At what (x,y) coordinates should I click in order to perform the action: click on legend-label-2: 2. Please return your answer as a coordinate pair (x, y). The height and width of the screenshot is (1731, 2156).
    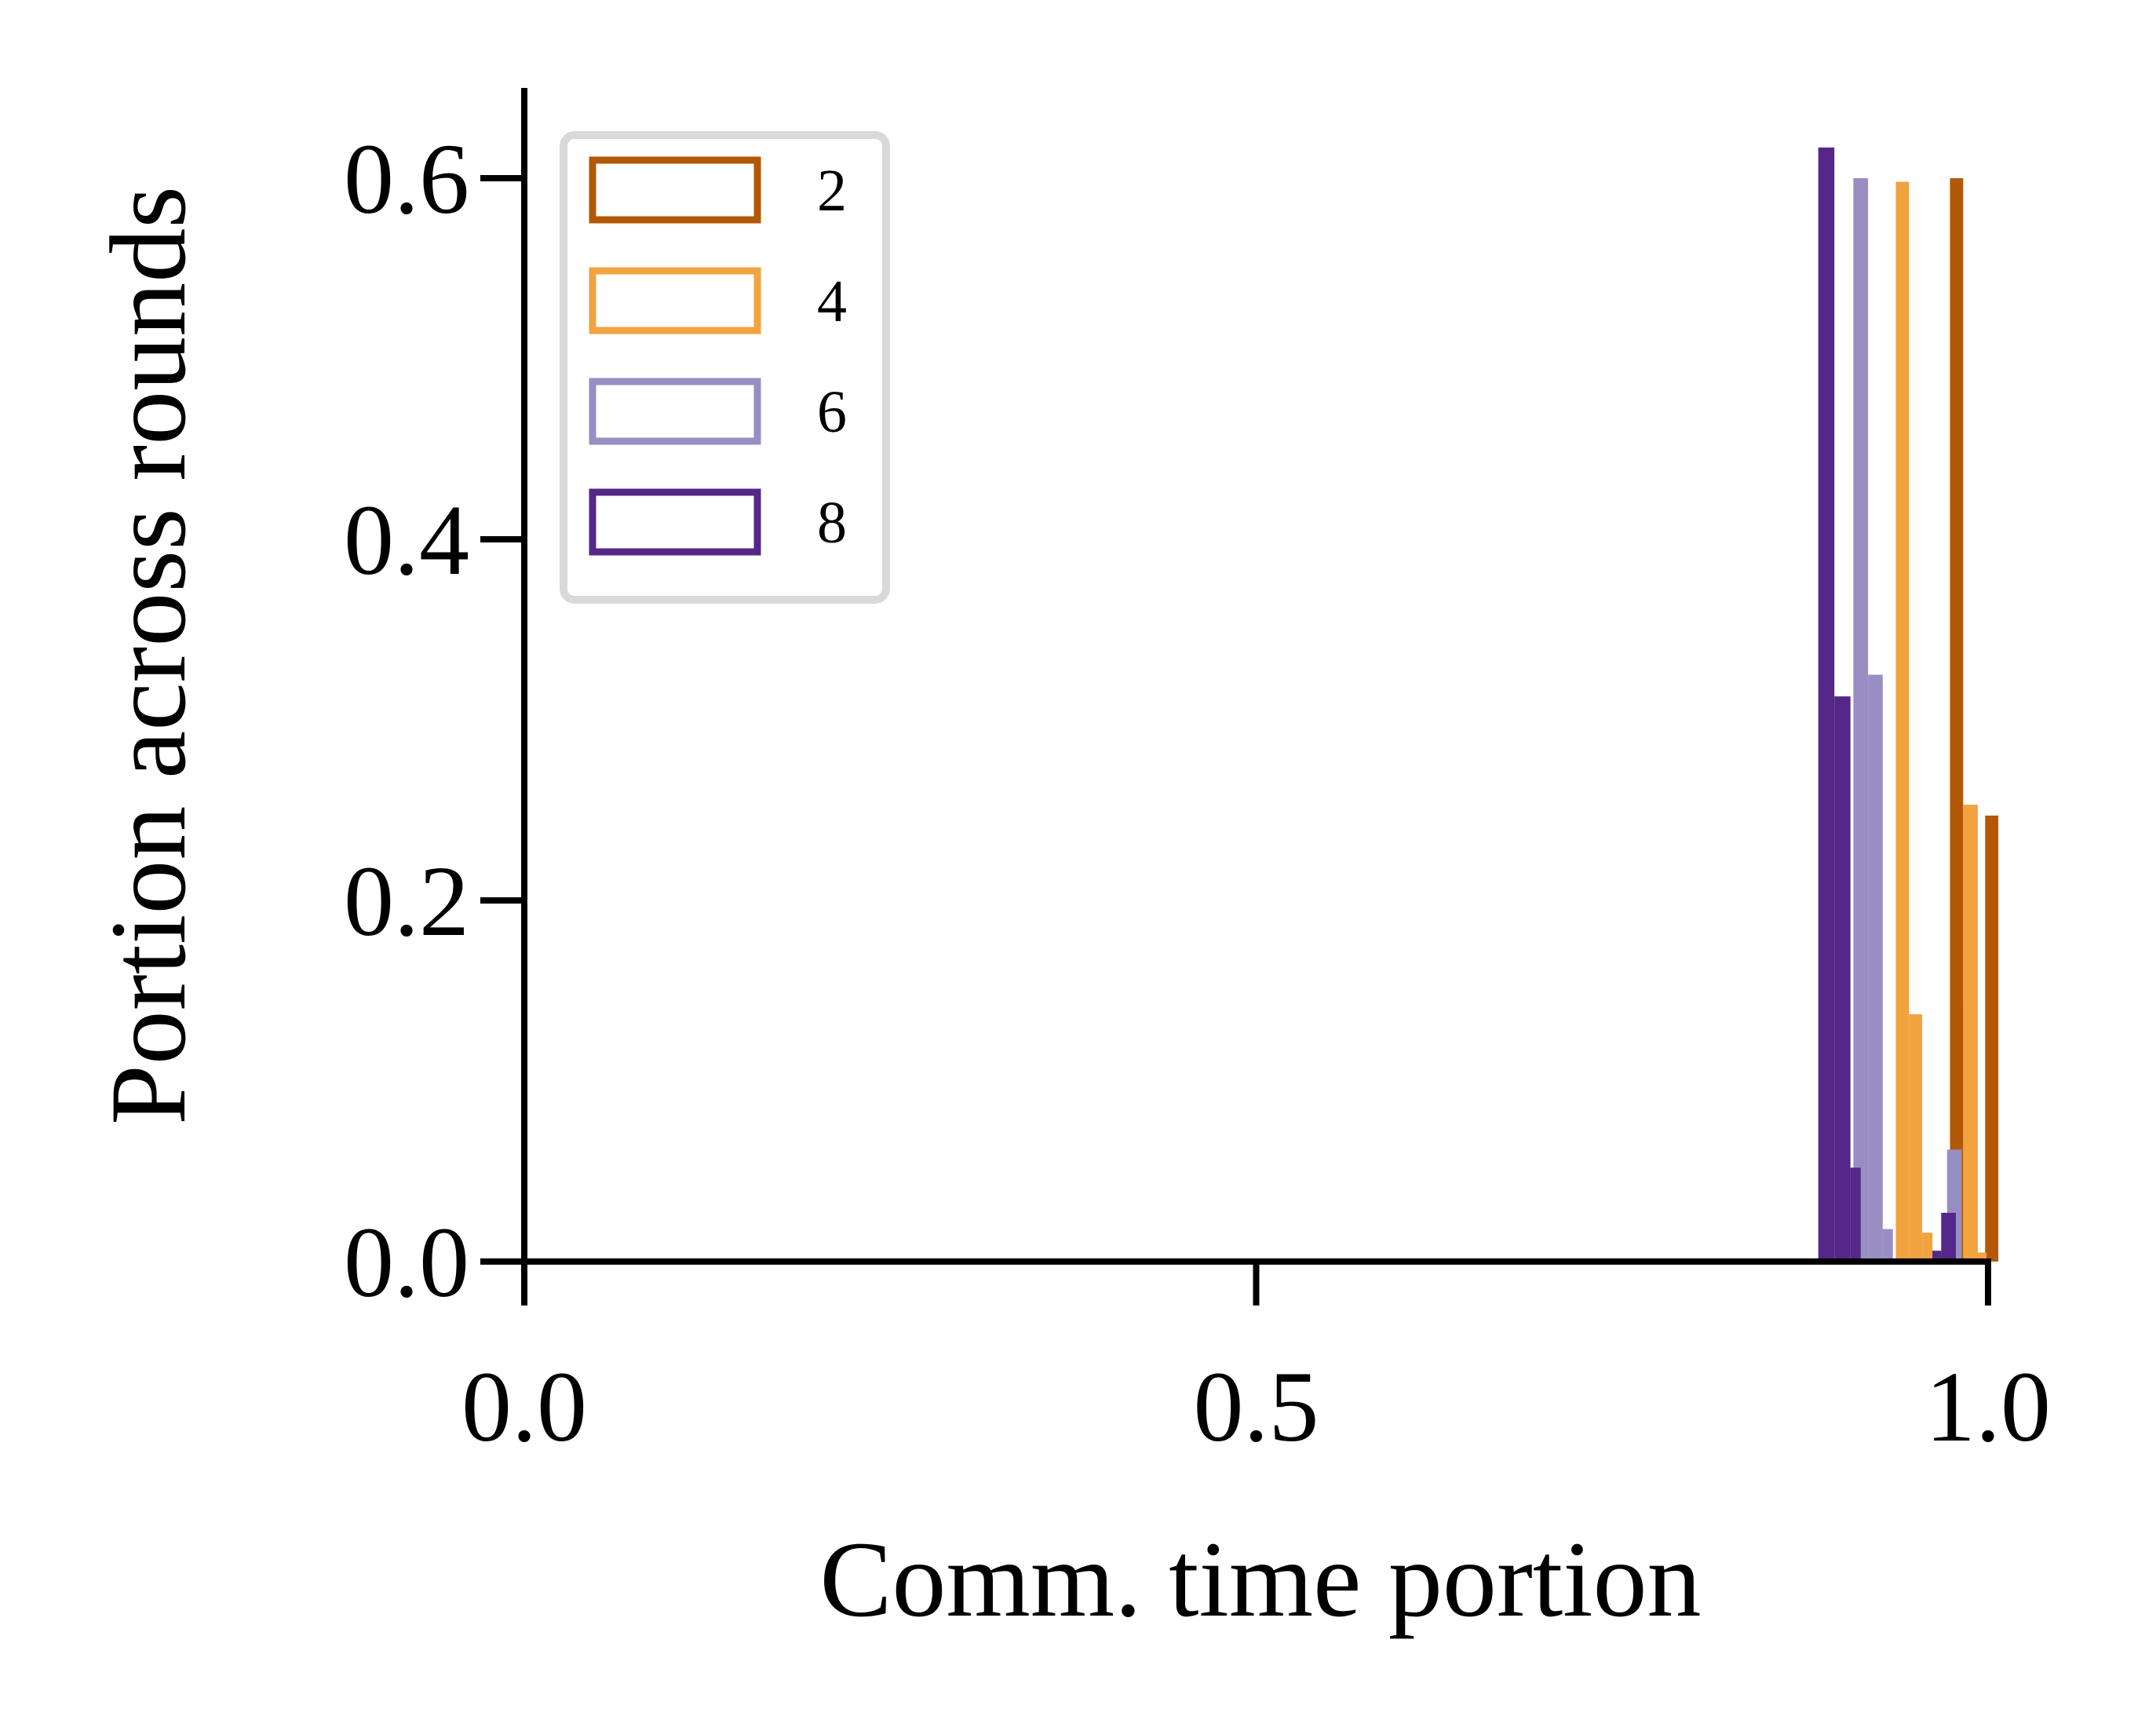
    Looking at the image, I should click on (832, 191).